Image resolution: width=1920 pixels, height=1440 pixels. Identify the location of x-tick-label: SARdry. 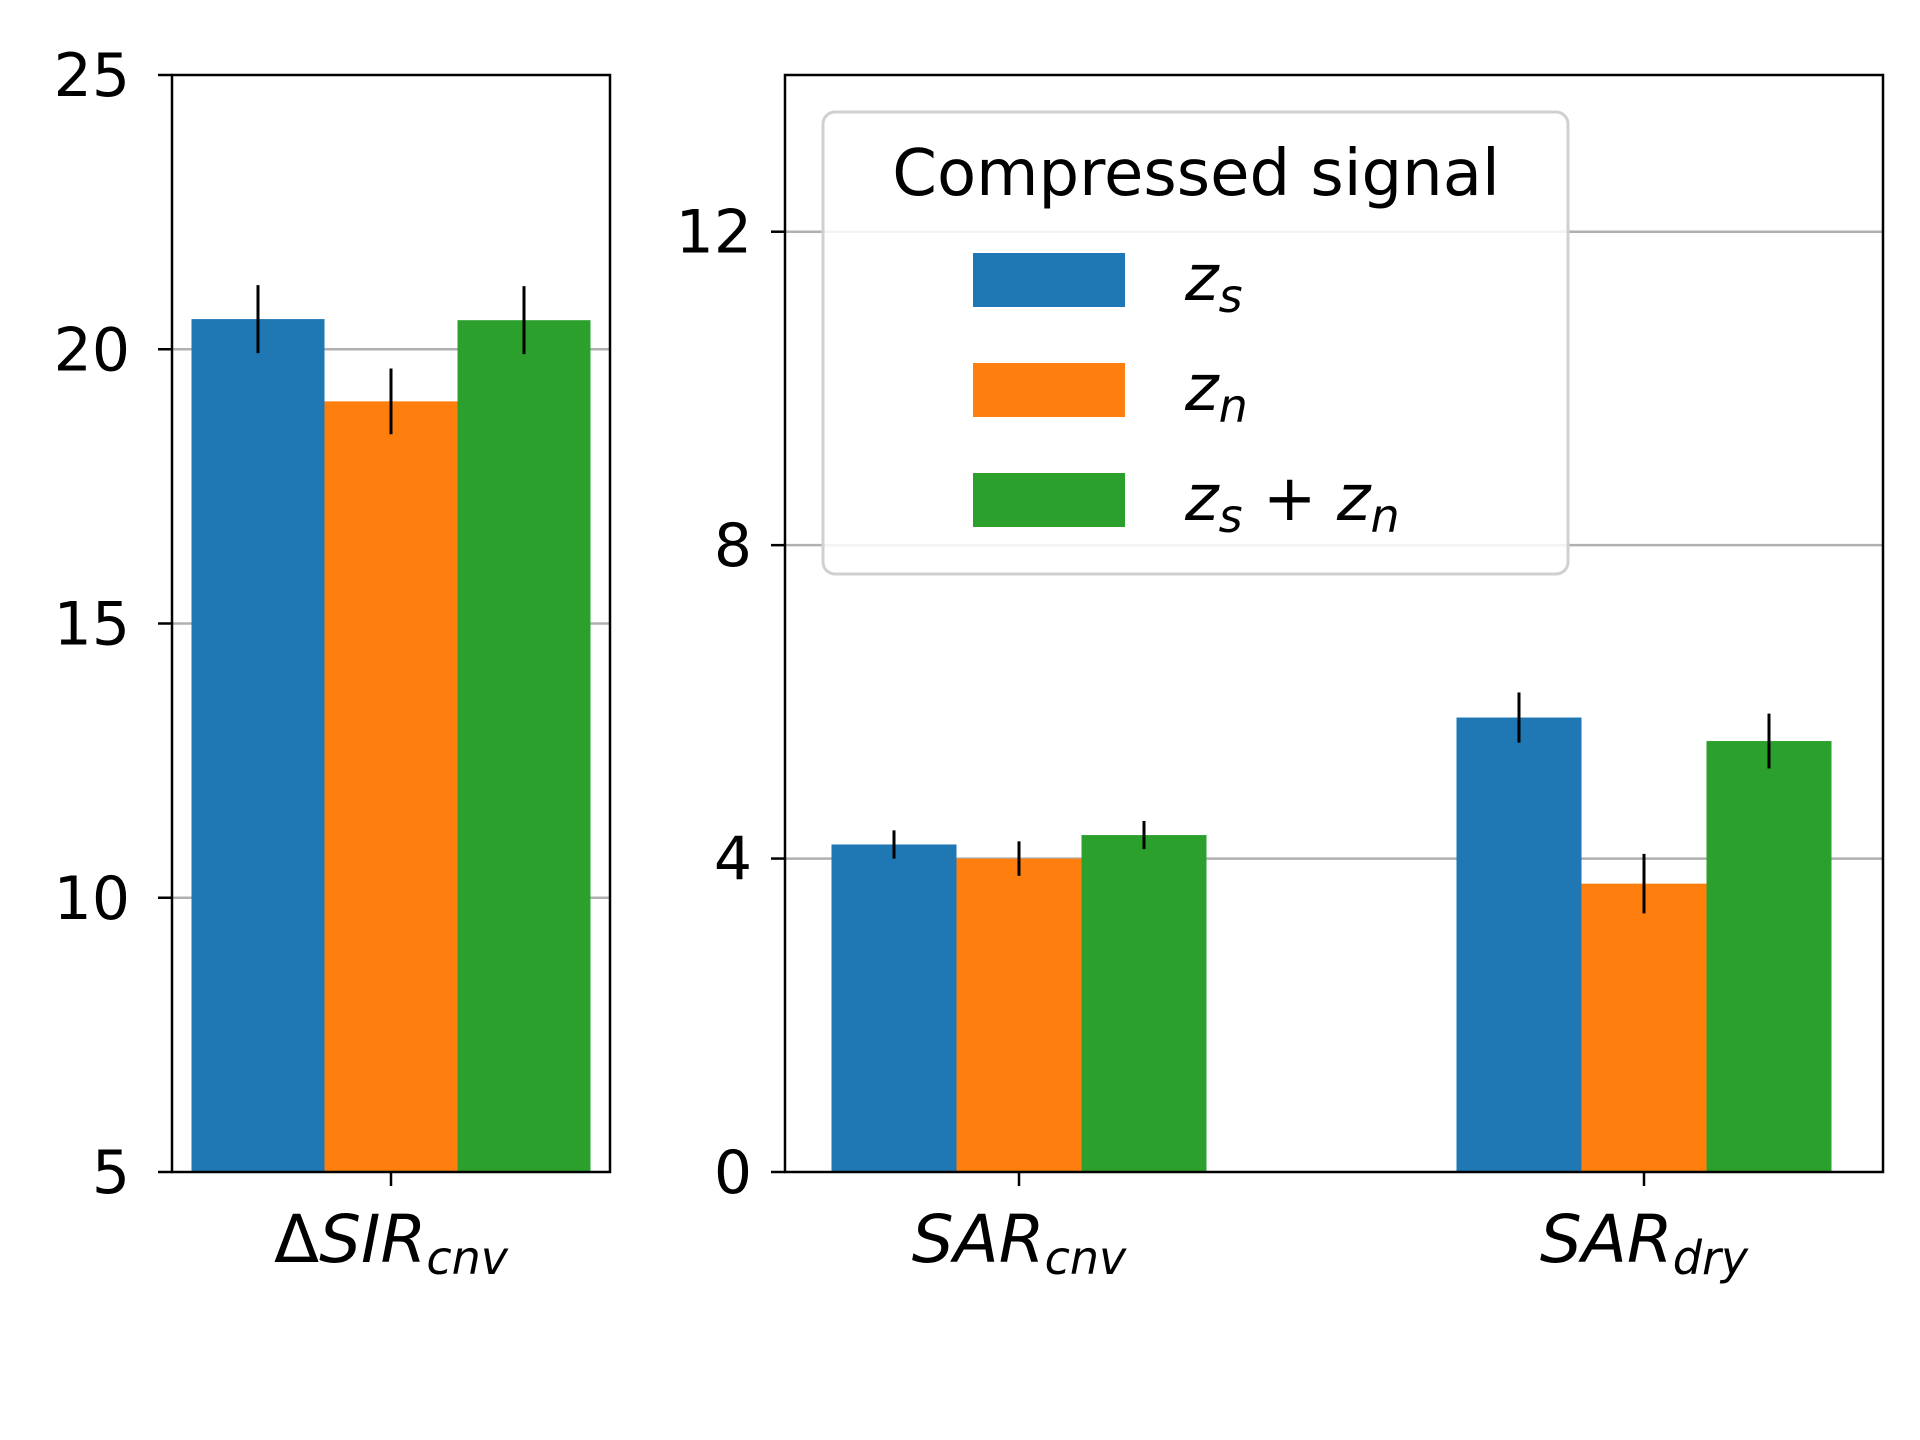
(1644, 1243).